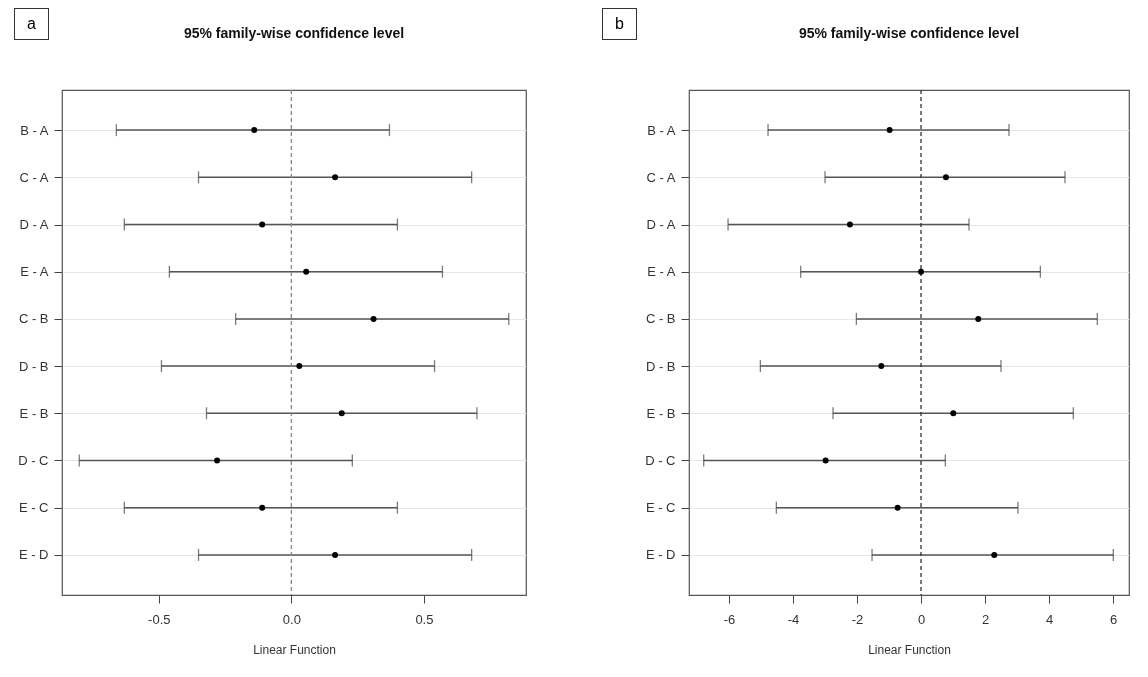 The image size is (1148, 677). I want to click on x-tick-label: -2, so click(857, 619).